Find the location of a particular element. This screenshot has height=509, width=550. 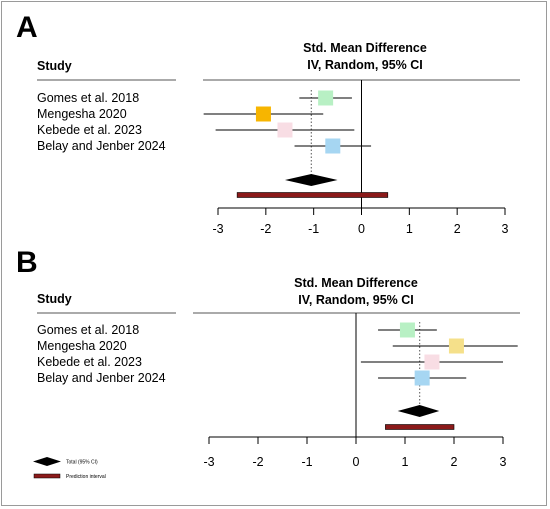

panel-b-study-header: Study is located at coordinates (54, 299).